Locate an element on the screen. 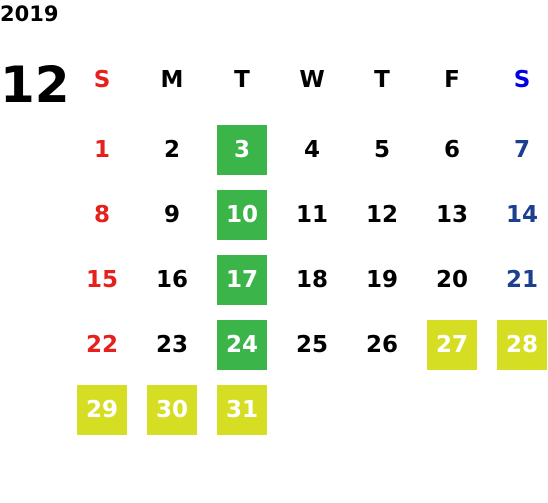 This screenshot has height=503, width=548. highlighted-day: 30 is located at coordinates (172, 410).